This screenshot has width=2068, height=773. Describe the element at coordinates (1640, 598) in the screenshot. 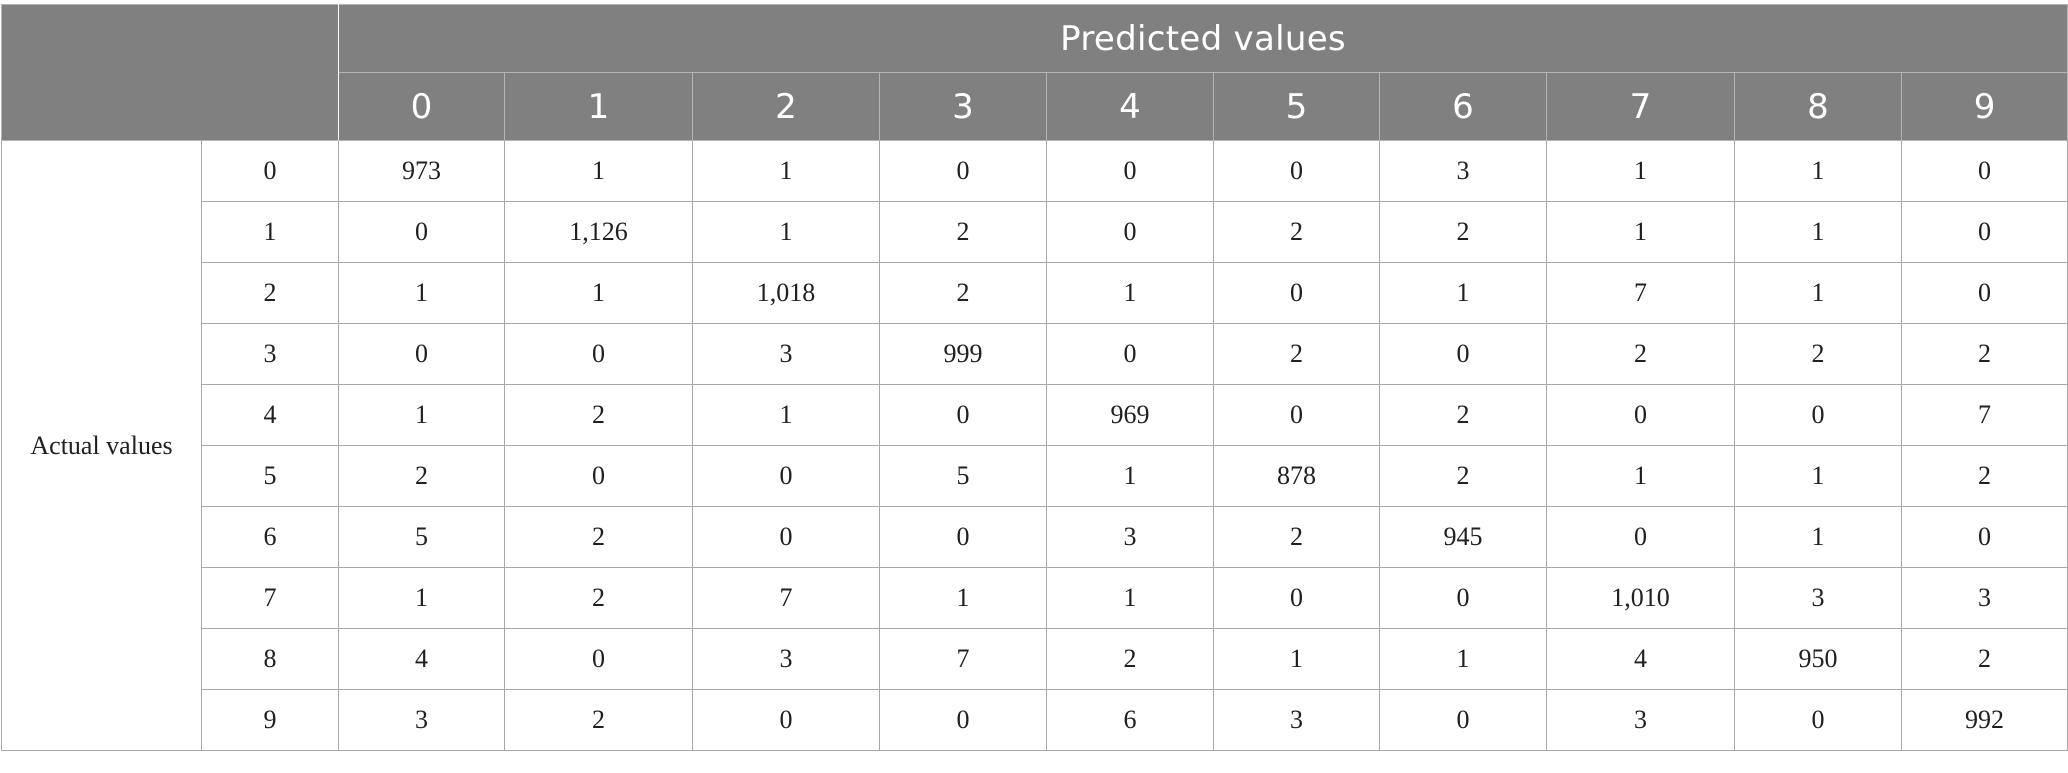

I see `table-cell: 1,010` at that location.